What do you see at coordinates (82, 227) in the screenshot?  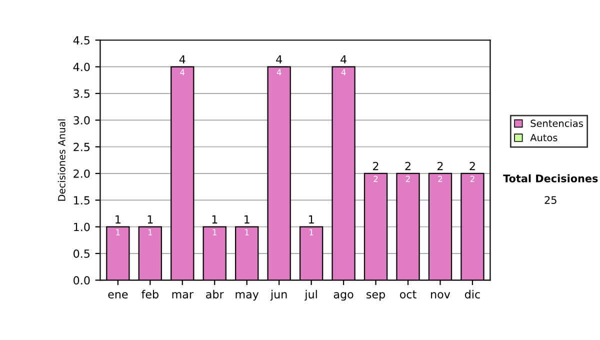 I see `y-tick-label: 1.0` at bounding box center [82, 227].